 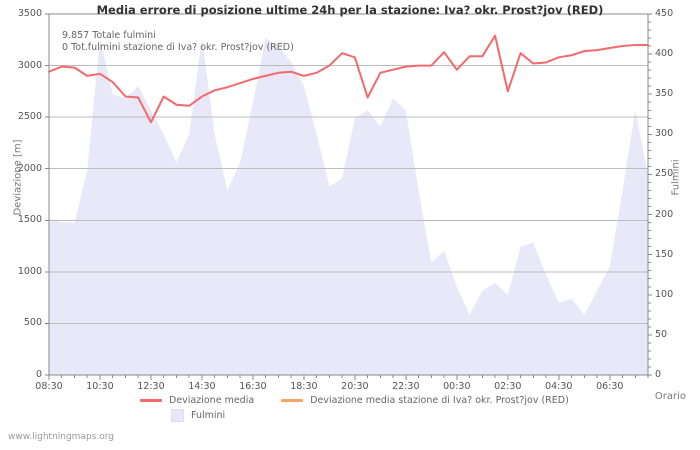 What do you see at coordinates (29, 271) in the screenshot?
I see `y-tick-left-2: 1000` at bounding box center [29, 271].